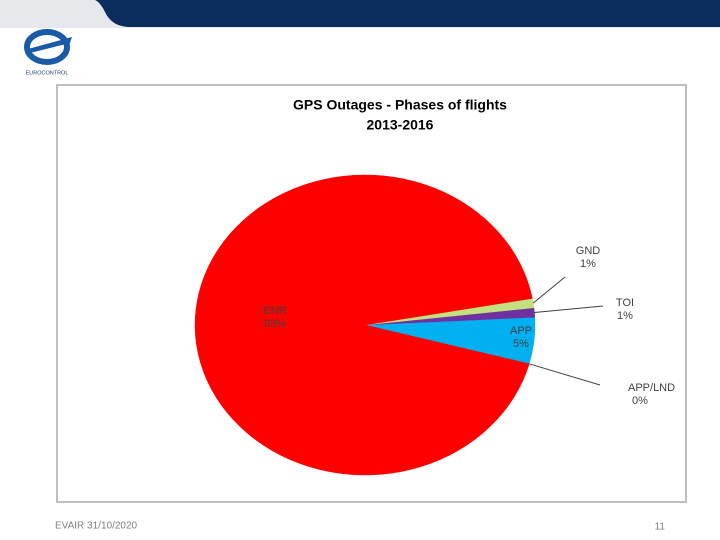 The width and height of the screenshot is (720, 540). I want to click on slice-value-label: 93%, so click(275, 324).